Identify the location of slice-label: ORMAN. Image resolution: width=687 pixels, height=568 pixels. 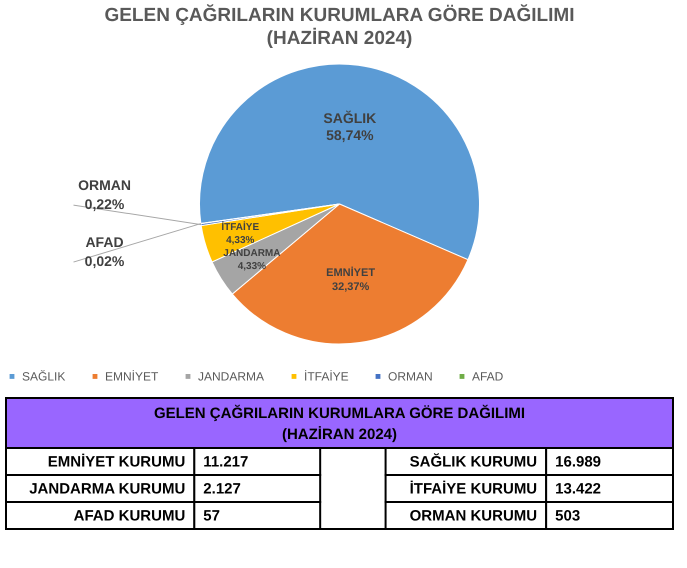
(104, 185).